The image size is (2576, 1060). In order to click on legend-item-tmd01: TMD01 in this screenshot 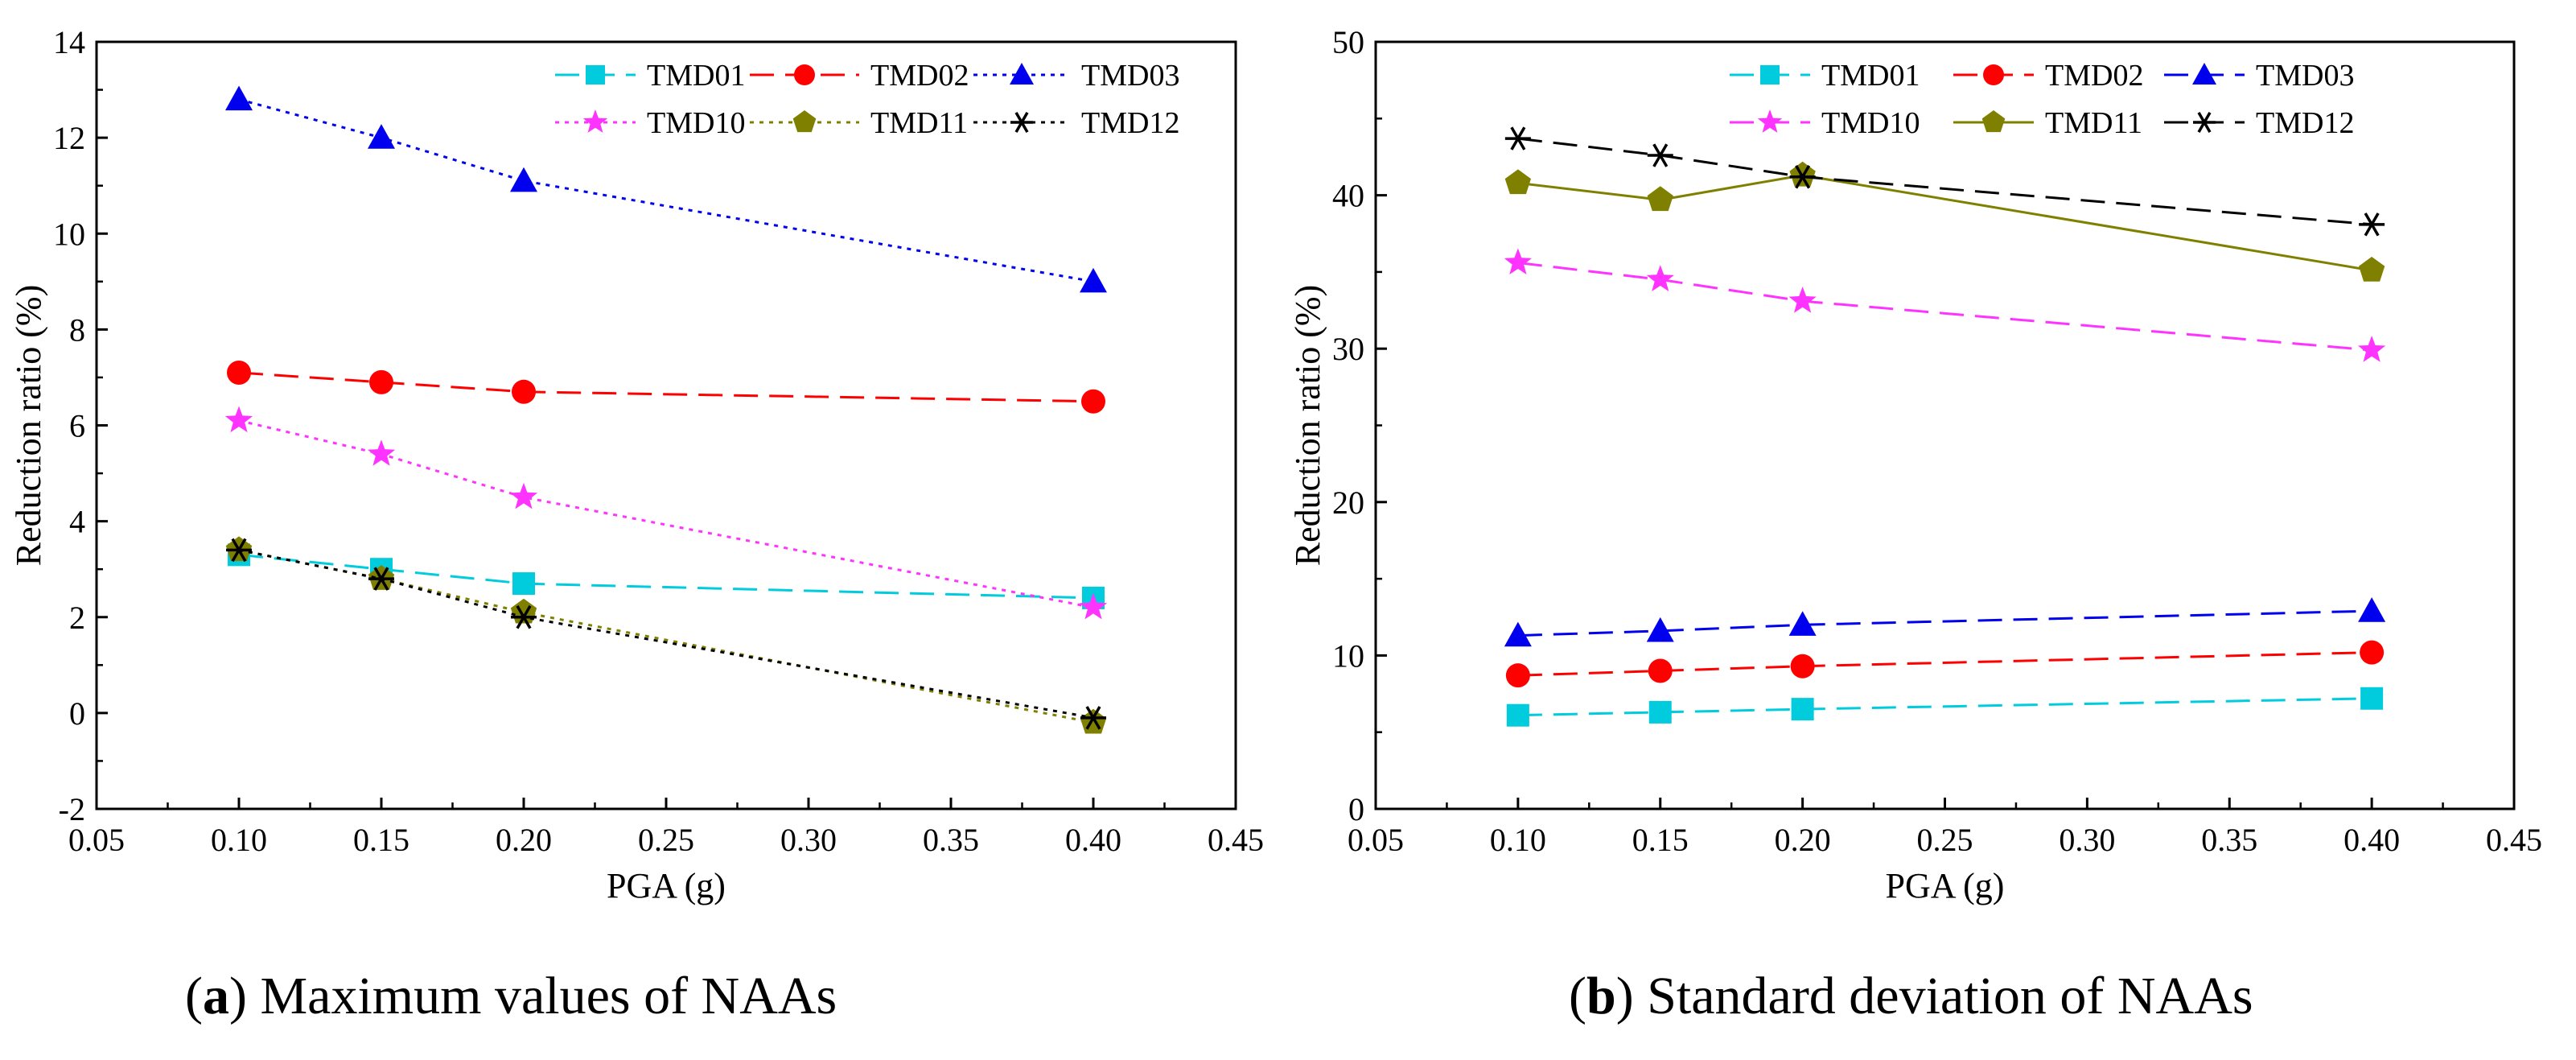, I will do `click(1825, 76)`.